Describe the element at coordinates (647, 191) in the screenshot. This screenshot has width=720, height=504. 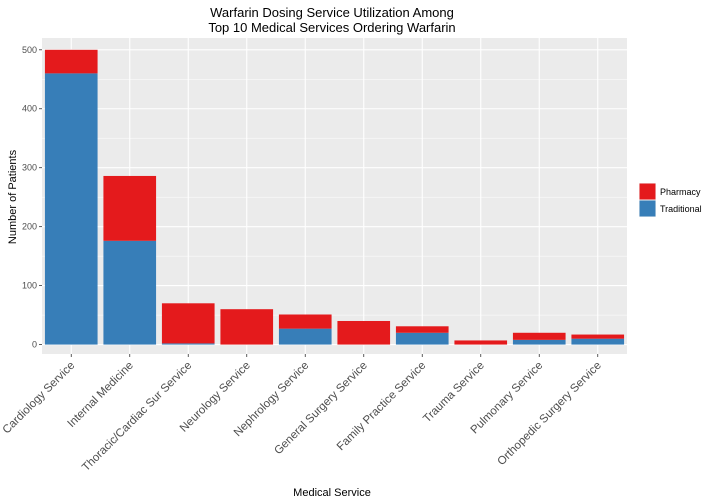
I see `legend-swatch-pharmacy` at that location.